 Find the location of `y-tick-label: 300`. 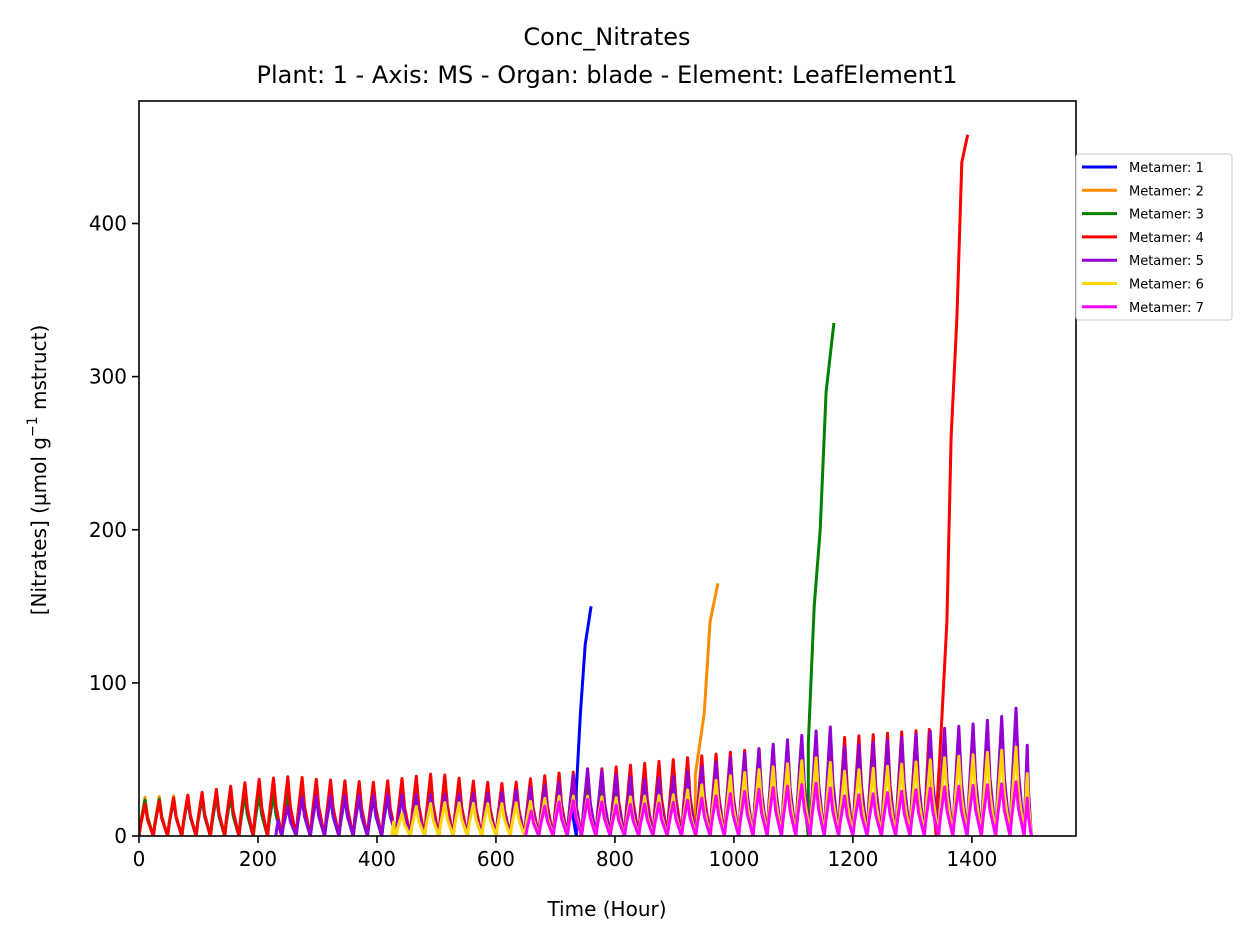

y-tick-label: 300 is located at coordinates (108, 377).